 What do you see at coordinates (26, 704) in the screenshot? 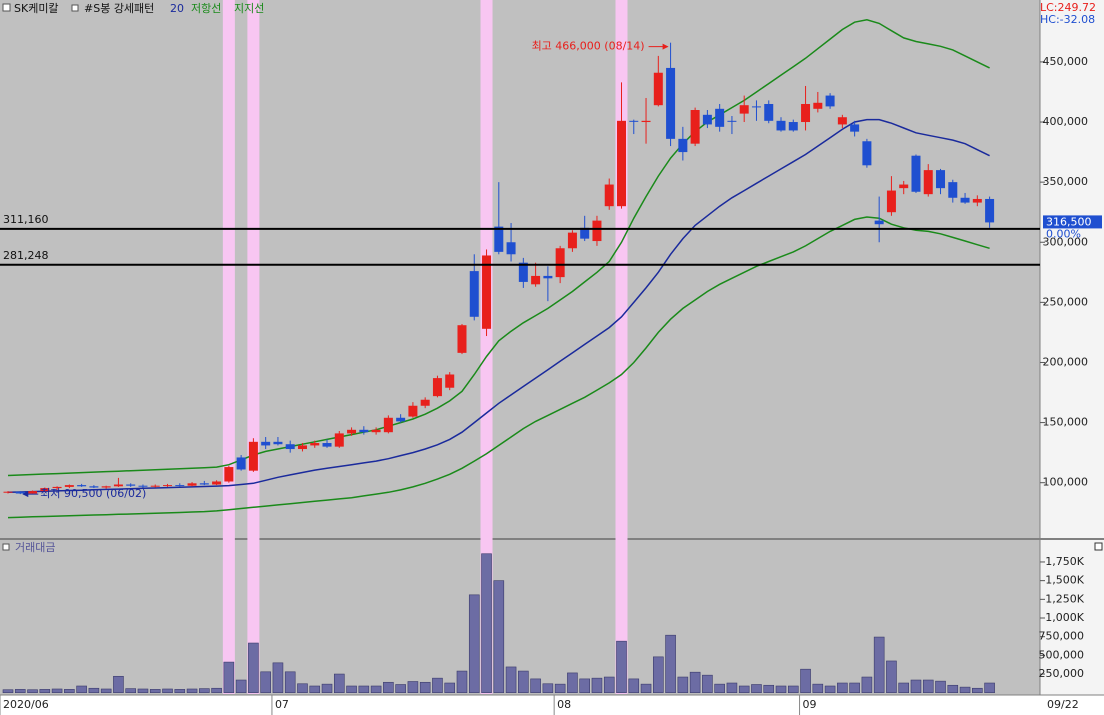
I see `x-tick-label: 2020/06` at bounding box center [26, 704].